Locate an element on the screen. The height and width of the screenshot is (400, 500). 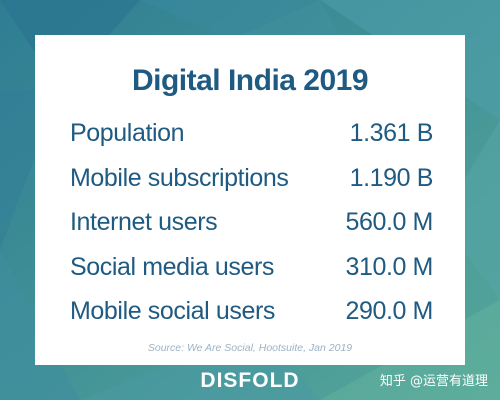
stat-row-social-media-users: Social media users 310.0 M is located at coordinates (251, 275).